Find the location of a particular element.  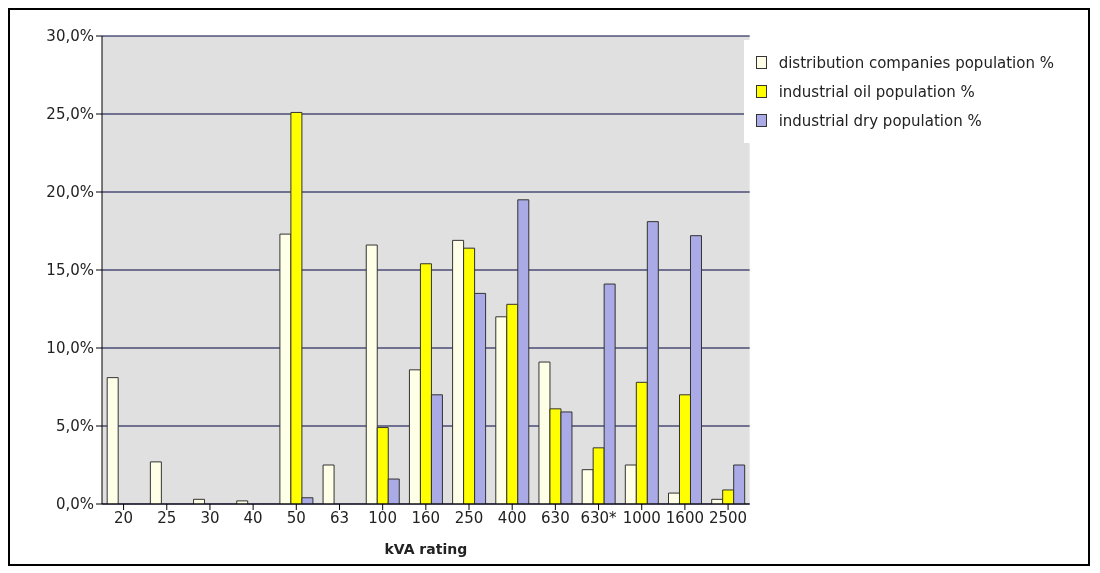

x-tick-label: 50 is located at coordinates (296, 517).